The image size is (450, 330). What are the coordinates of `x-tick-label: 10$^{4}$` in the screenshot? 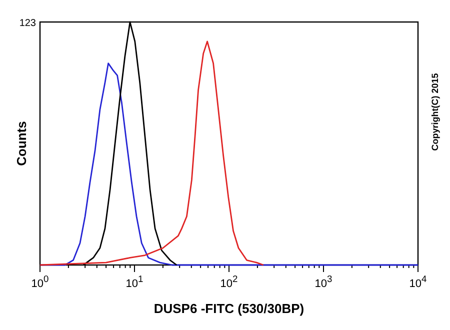 It's located at (418, 282).